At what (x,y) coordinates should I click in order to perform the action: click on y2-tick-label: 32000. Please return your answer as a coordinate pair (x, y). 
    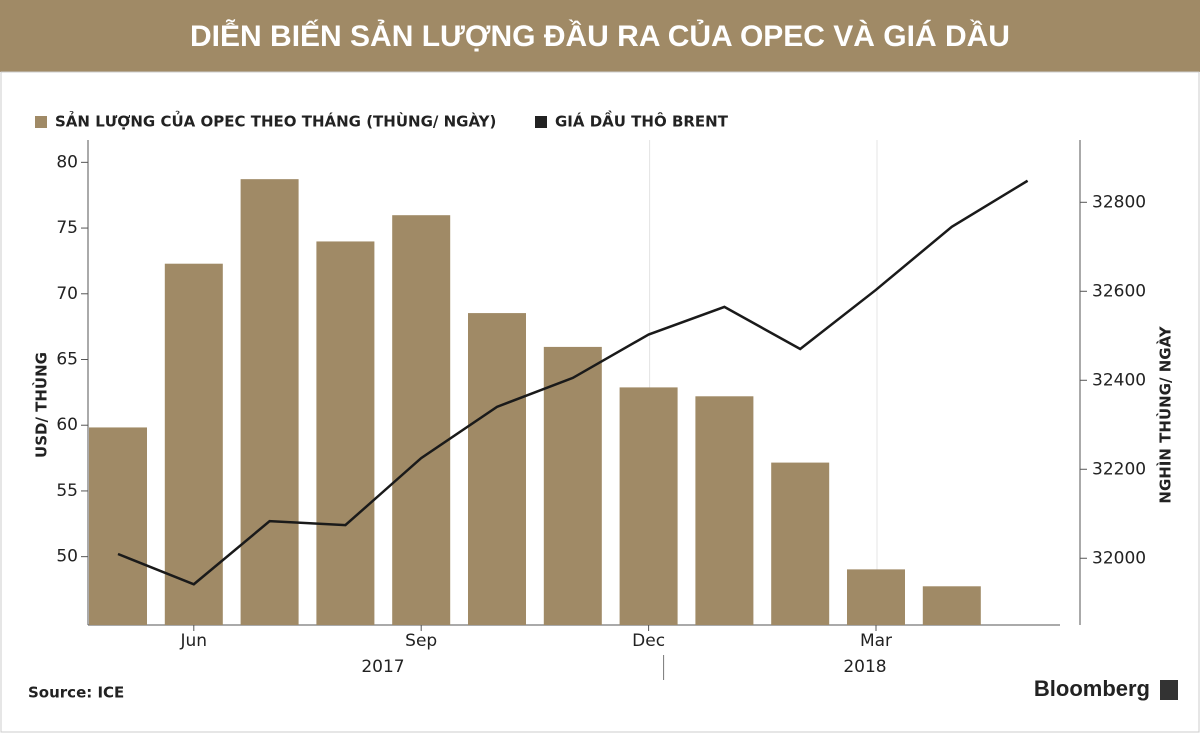
    Looking at the image, I should click on (1119, 558).